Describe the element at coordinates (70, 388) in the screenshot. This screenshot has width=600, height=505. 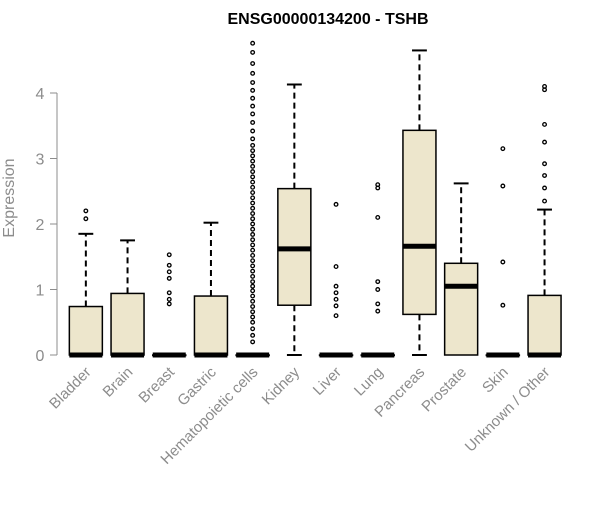
I see `x-tick-label: Bladder` at that location.